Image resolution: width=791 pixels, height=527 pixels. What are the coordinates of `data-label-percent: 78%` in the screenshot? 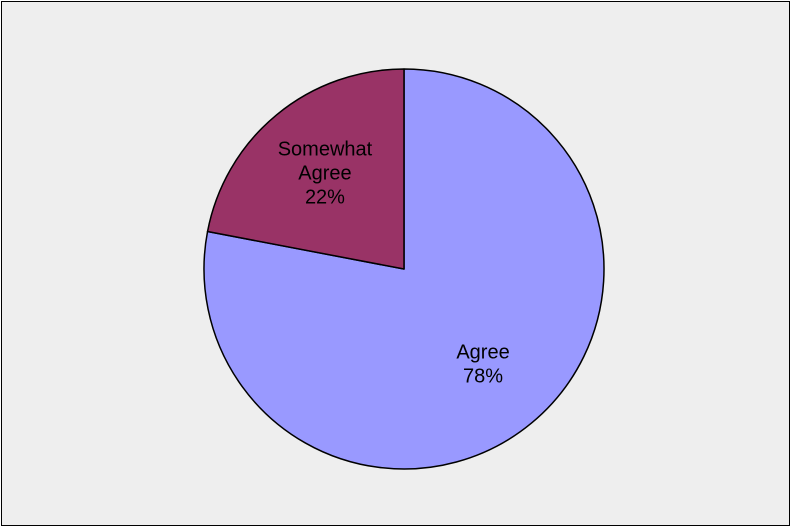 It's located at (483, 377).